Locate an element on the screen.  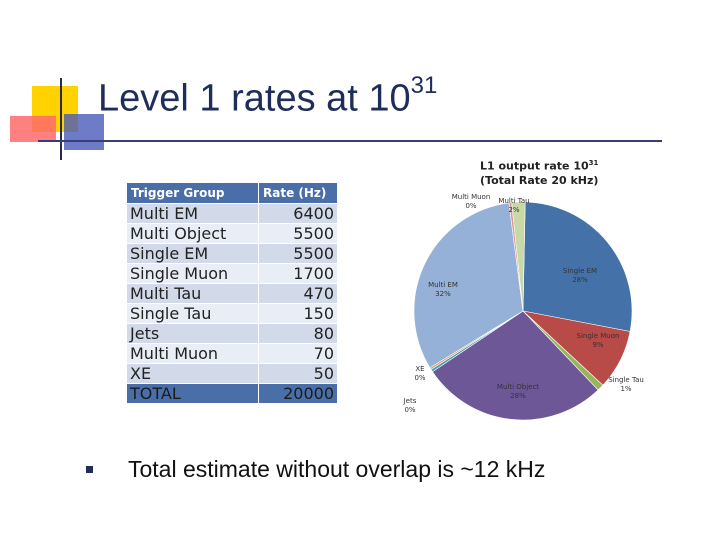
pie-label-name: Multi Object is located at coordinates (518, 387).